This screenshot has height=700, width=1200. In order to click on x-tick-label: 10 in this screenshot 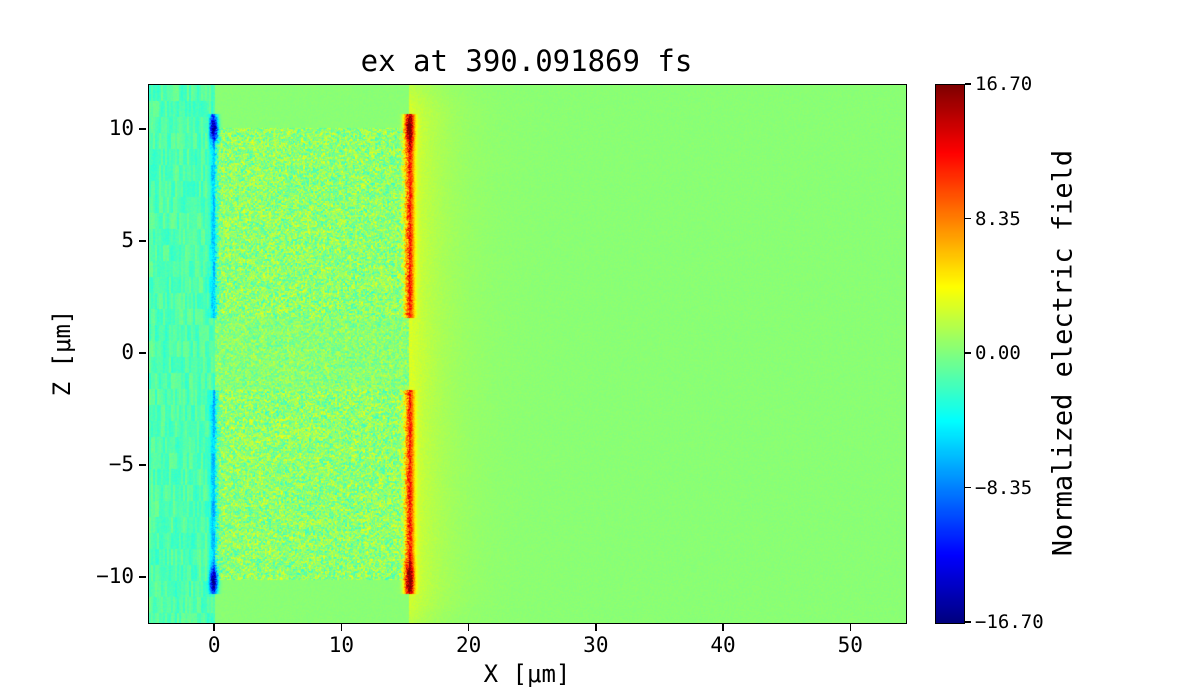, I will do `click(341, 645)`.